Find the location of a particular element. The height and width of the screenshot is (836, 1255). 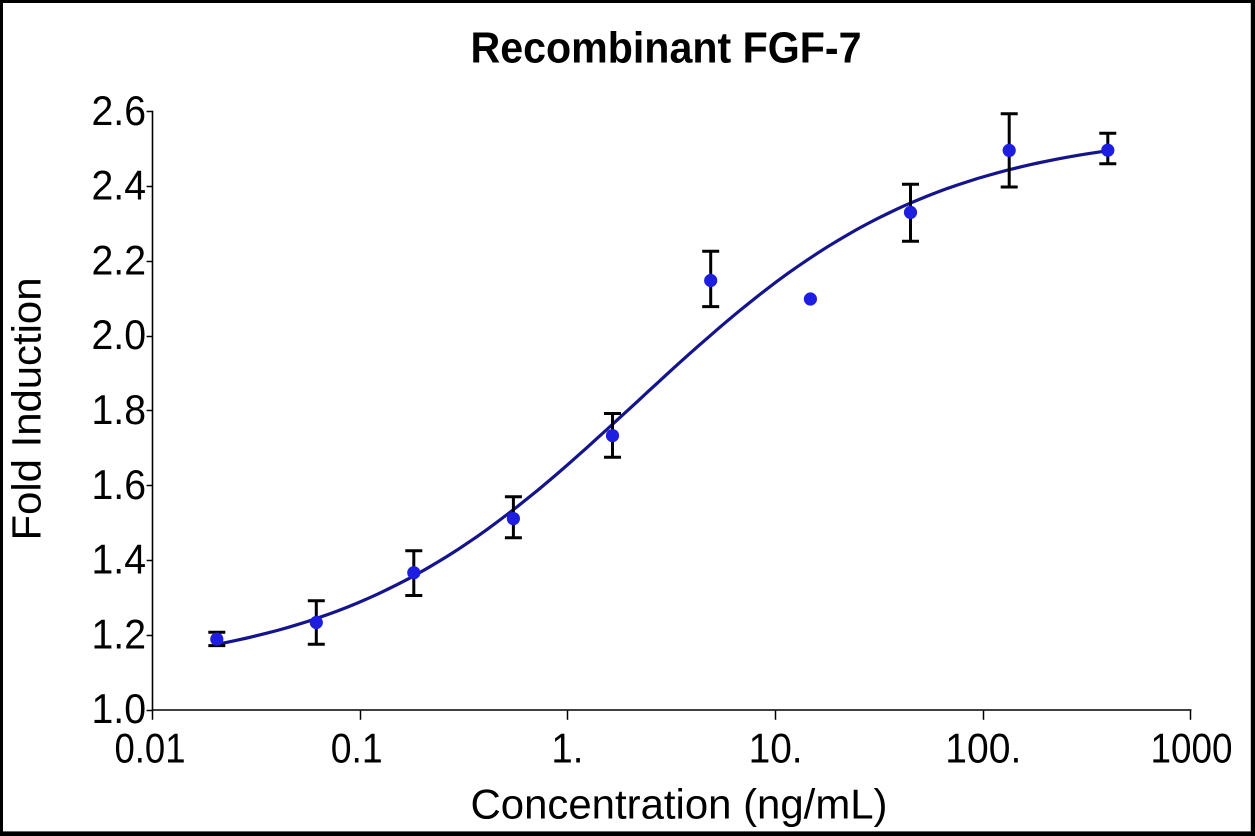

svg-text: 1.4 is located at coordinates (119, 559).